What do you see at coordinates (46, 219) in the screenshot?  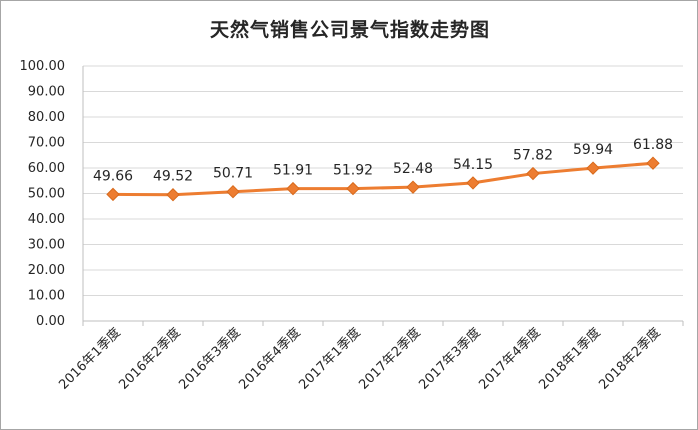 I see `y-tick-label: 40.00` at bounding box center [46, 219].